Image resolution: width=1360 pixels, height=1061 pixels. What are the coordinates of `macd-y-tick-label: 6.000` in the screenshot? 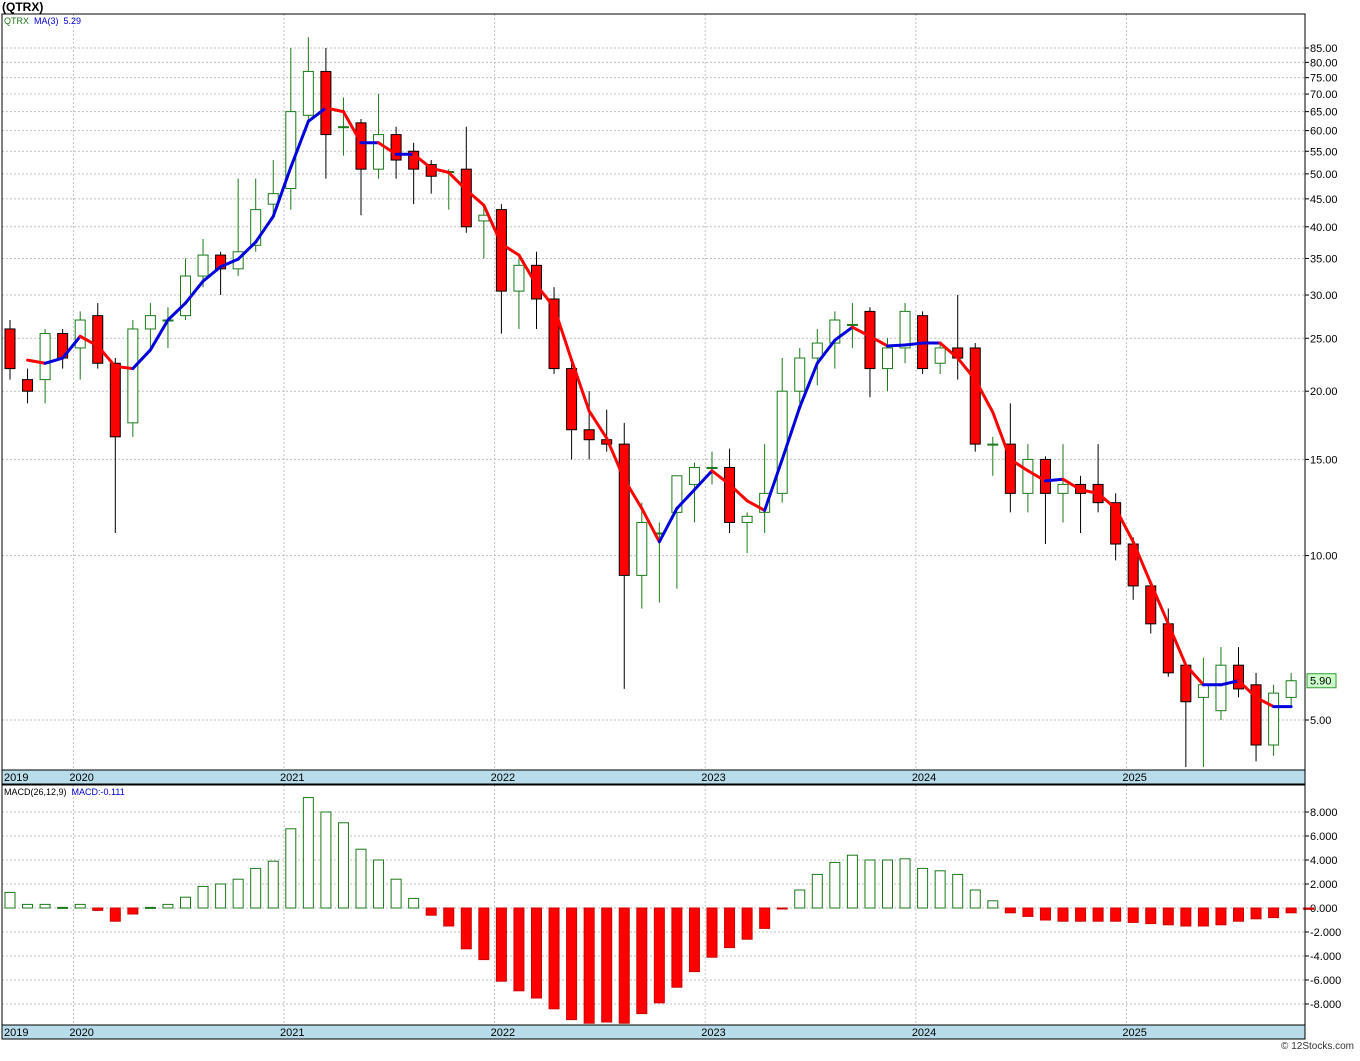 It's located at (1324, 837).